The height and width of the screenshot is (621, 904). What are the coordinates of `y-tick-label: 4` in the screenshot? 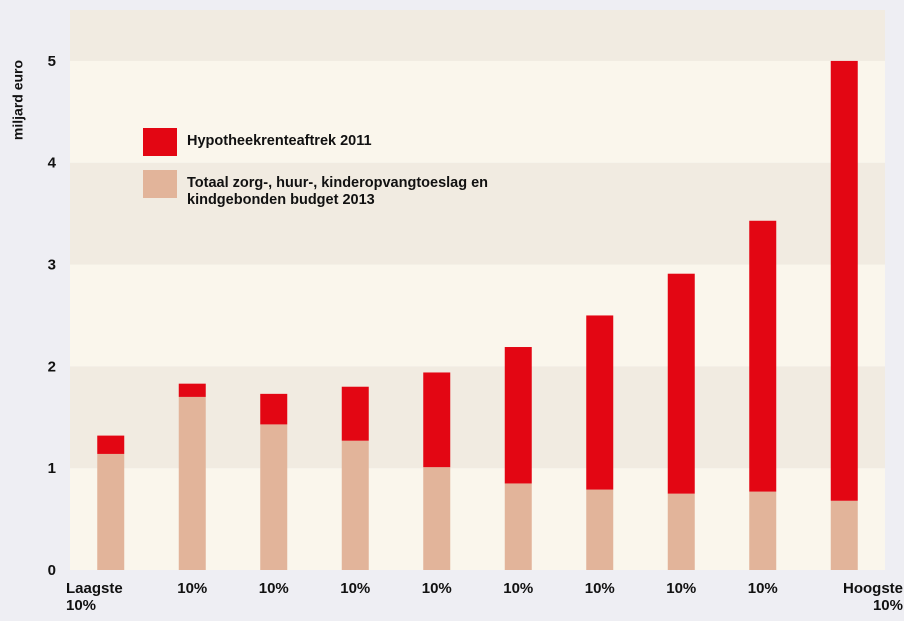 It's located at (52, 163).